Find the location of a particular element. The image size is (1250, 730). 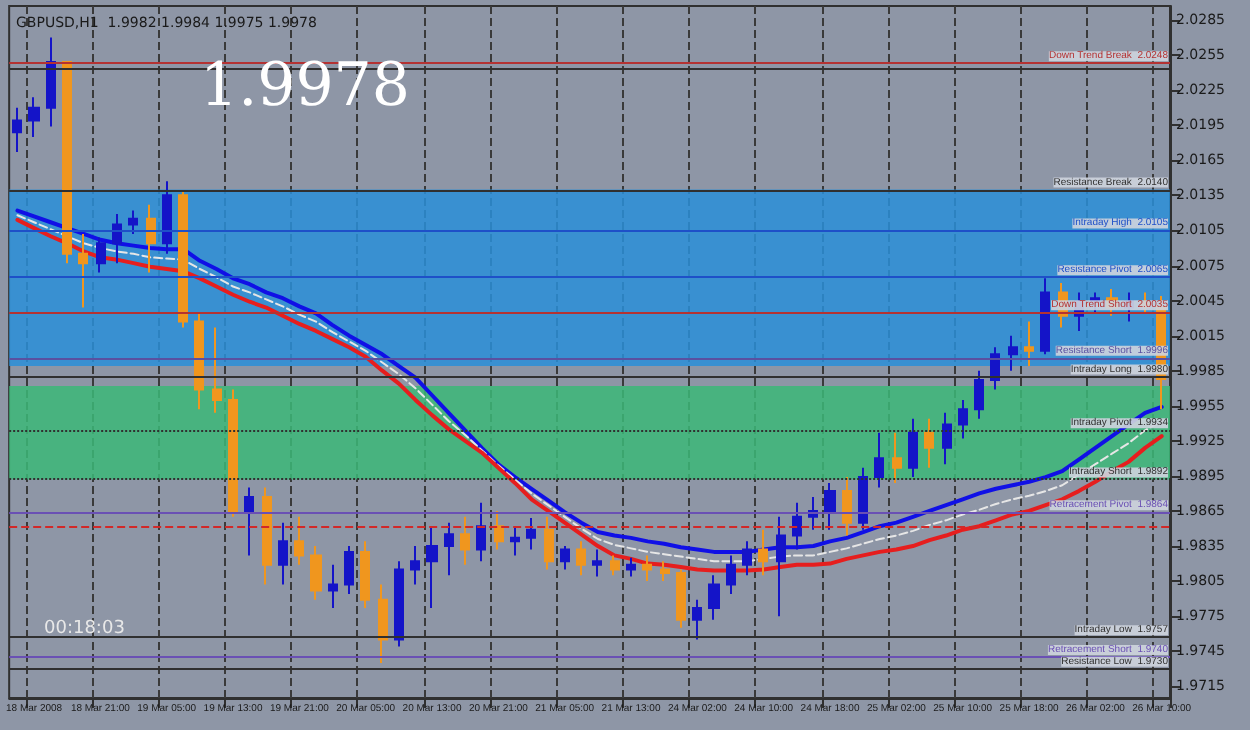

annotation: 00:18:03 is located at coordinates (84, 629).